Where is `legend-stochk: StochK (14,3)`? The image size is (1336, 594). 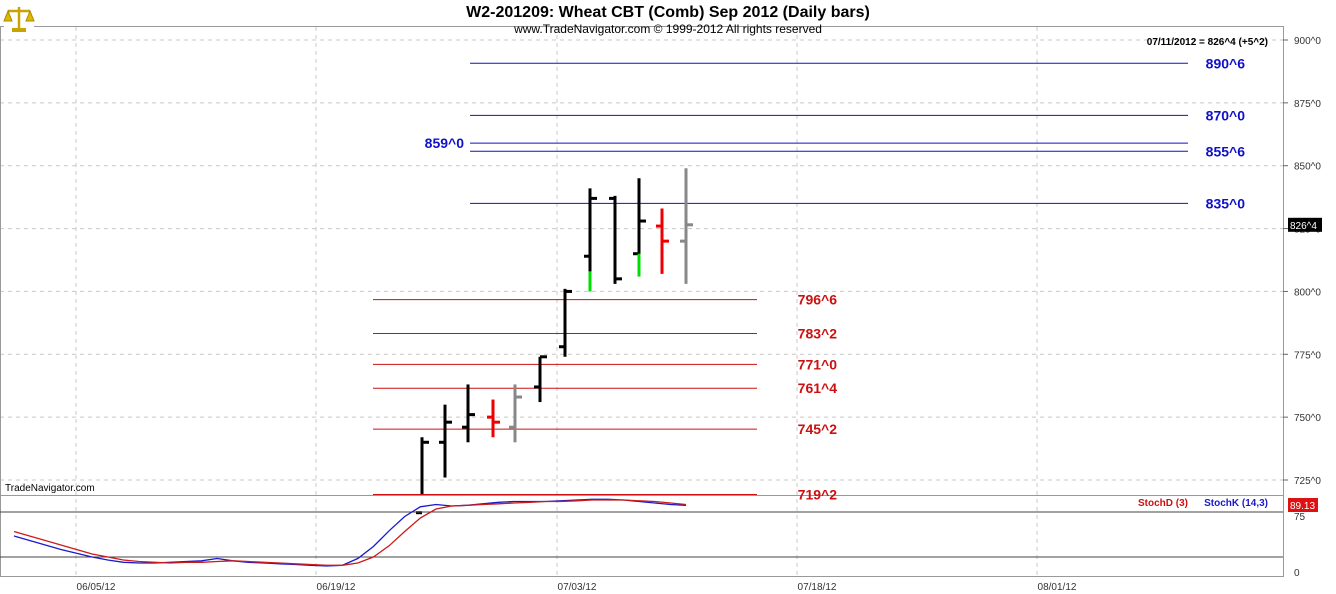
legend-stochk: StochK (14,3) is located at coordinates (1236, 503).